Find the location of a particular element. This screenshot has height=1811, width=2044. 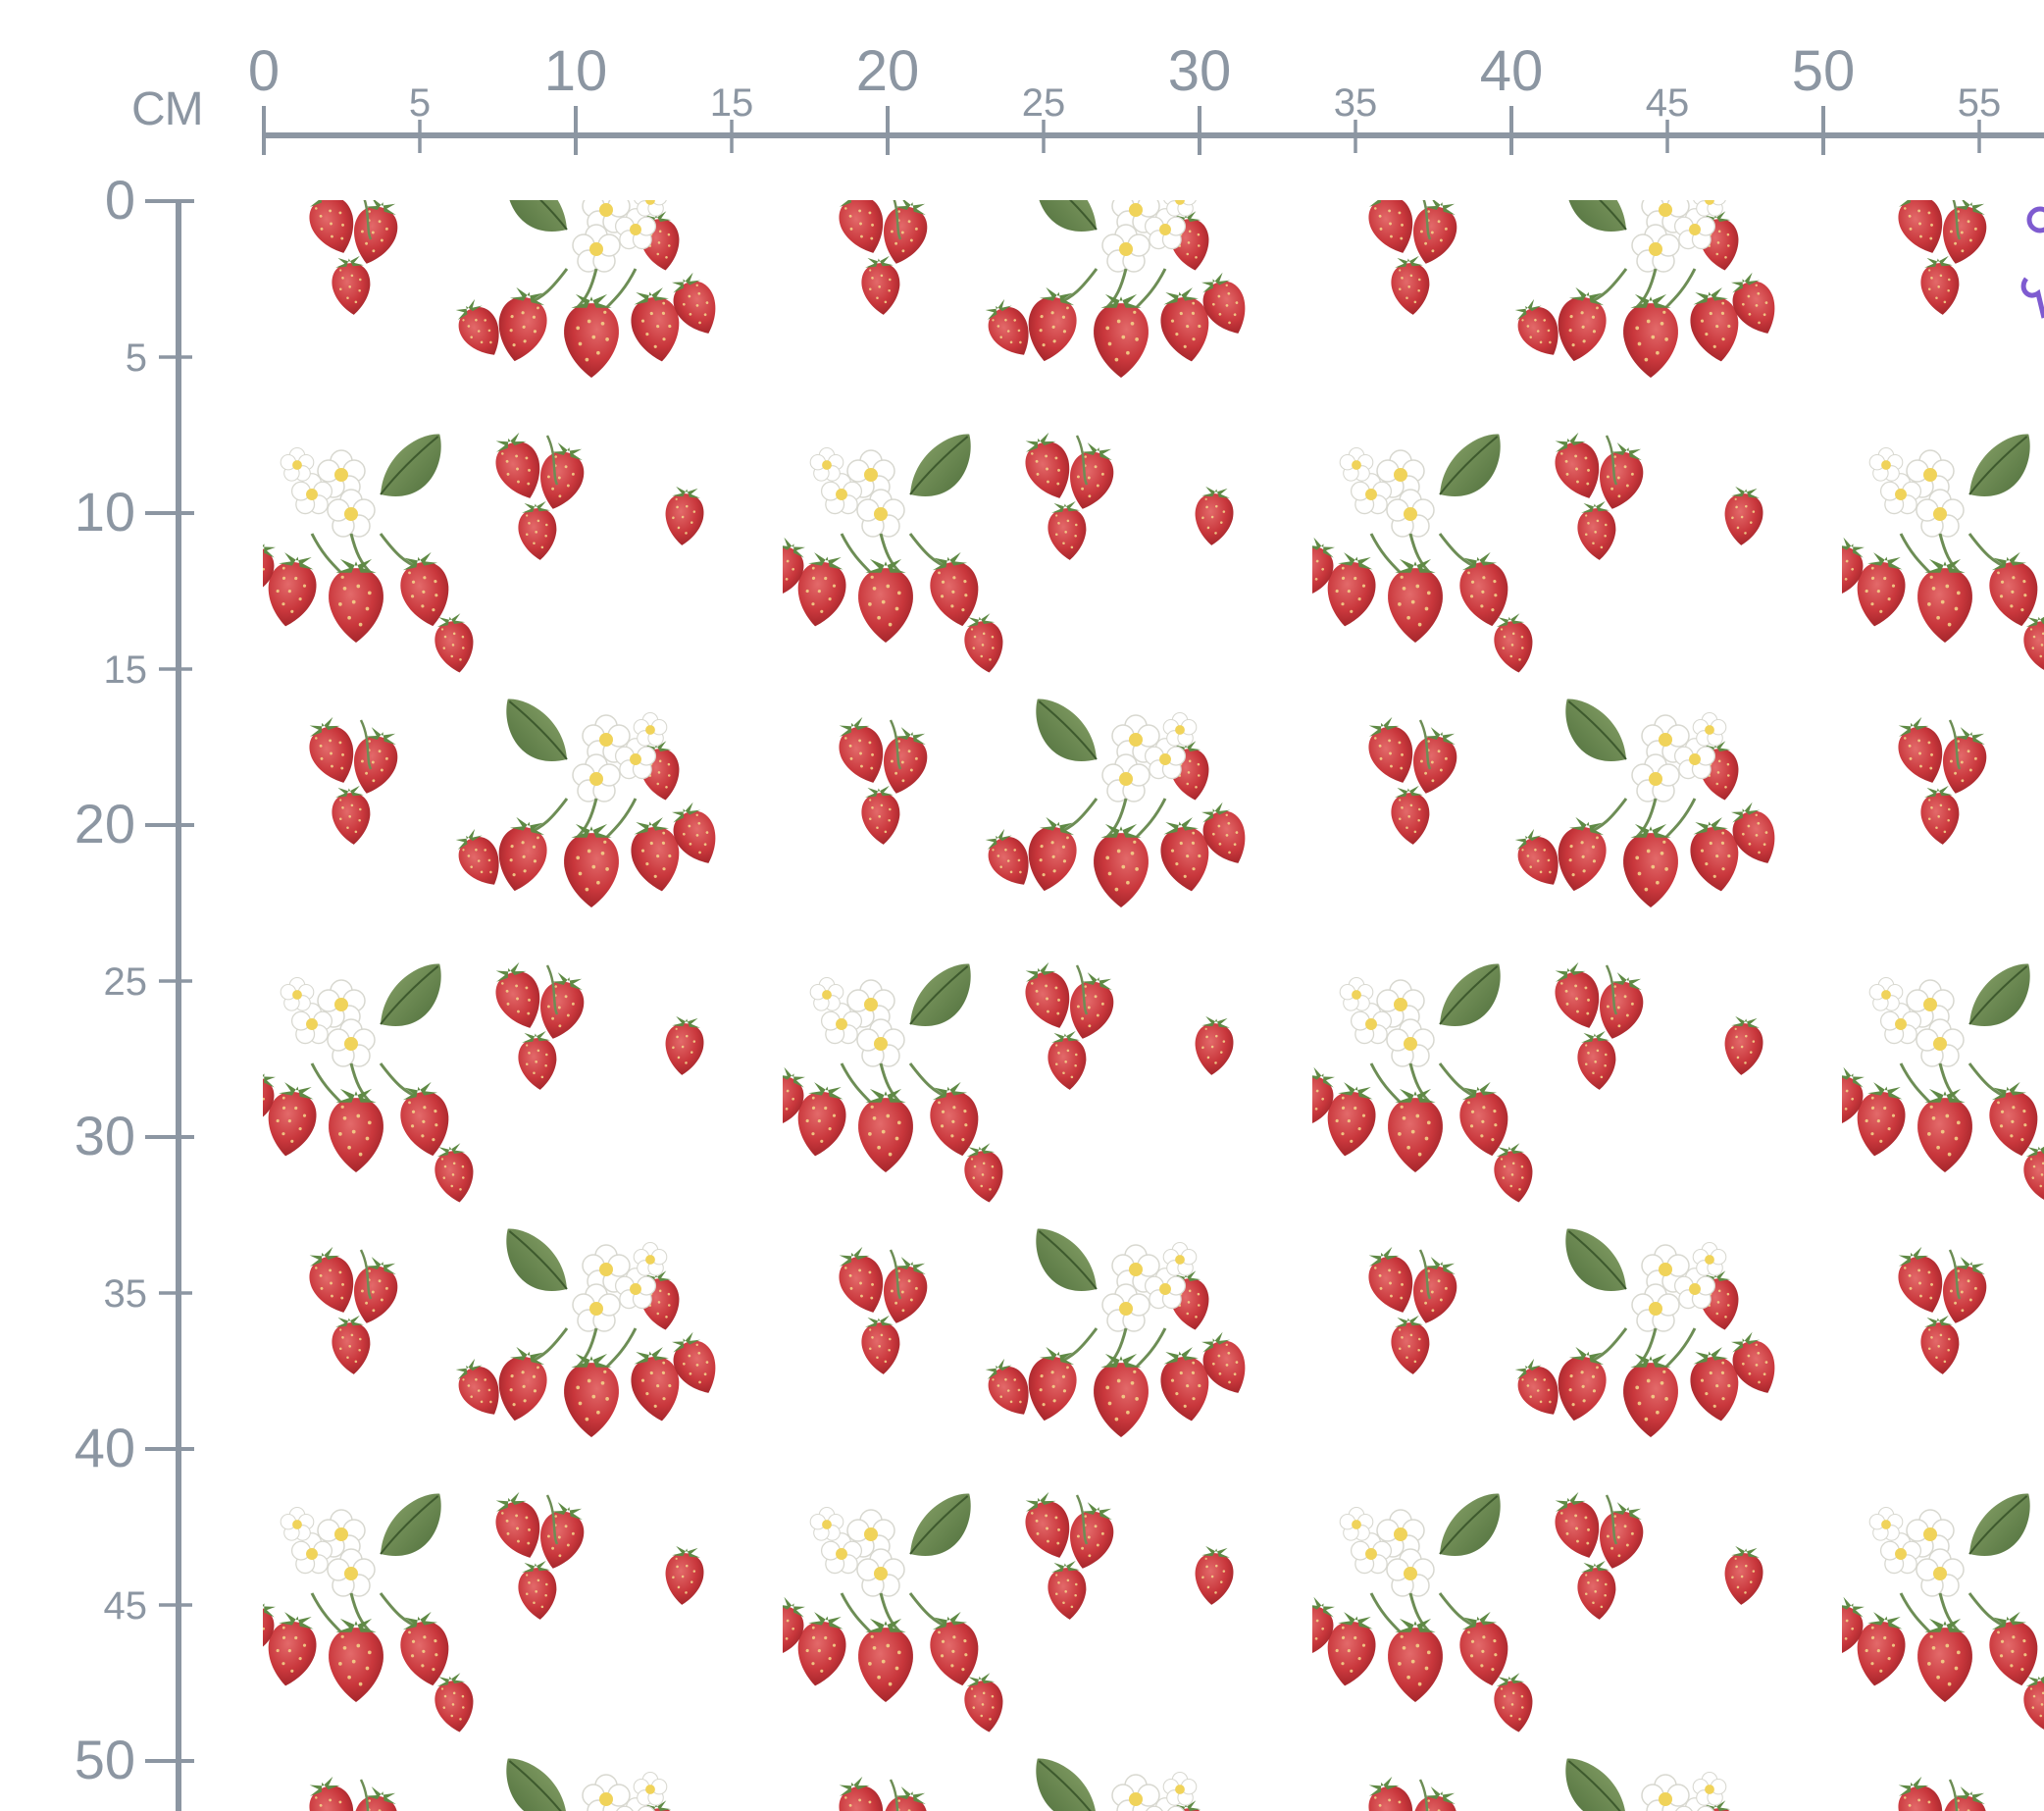

top-minor-label: 25 is located at coordinates (1044, 103).